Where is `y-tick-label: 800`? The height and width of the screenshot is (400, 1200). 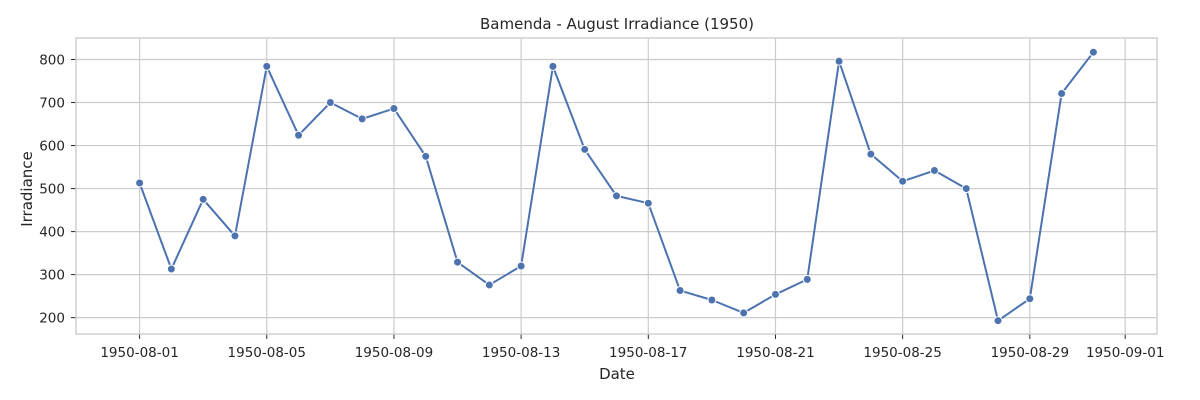 y-tick-label: 800 is located at coordinates (52, 61).